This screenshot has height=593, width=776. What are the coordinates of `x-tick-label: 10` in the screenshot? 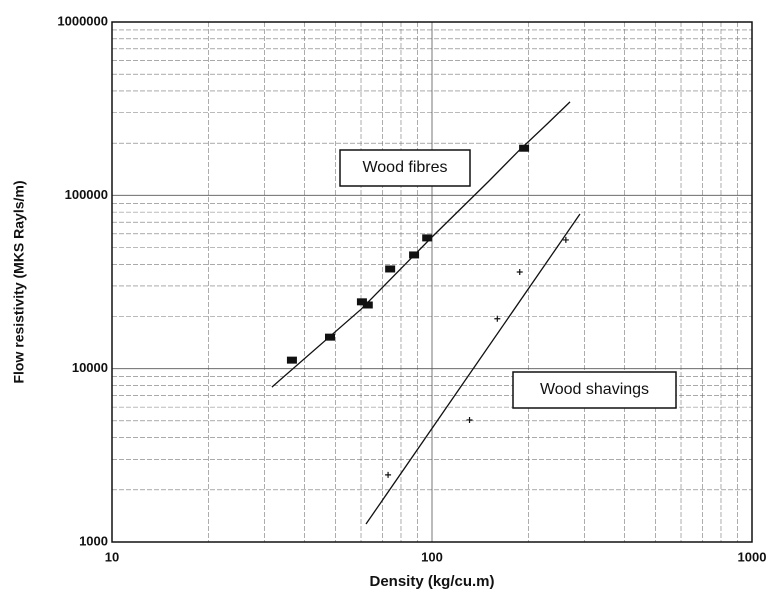 It's located at (112, 556).